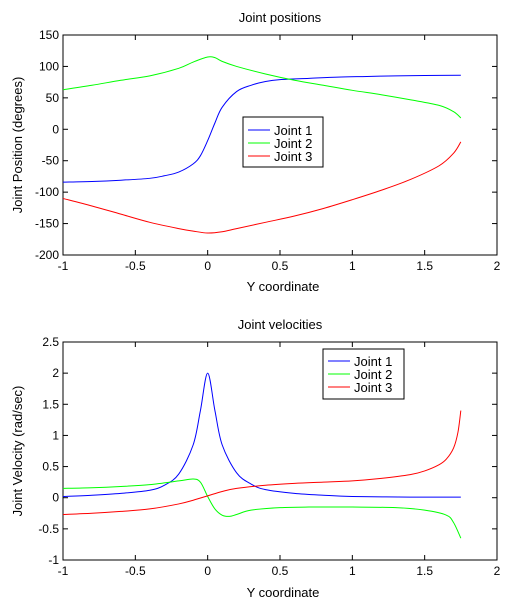  Describe the element at coordinates (49, 66) in the screenshot. I see `y-tick-label: 100` at that location.